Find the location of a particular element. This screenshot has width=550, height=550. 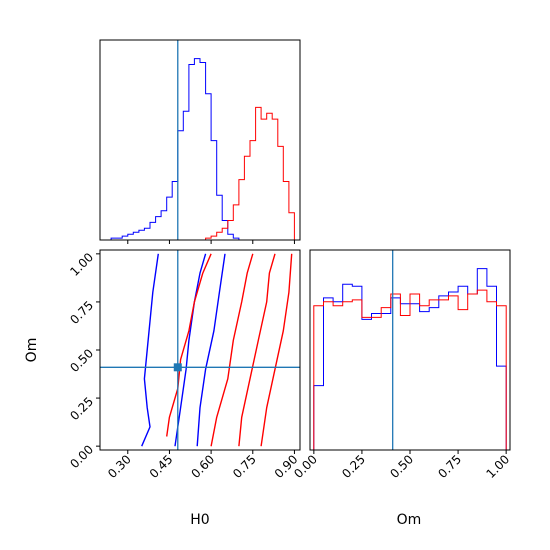

om-y-tick-label: 0.75 is located at coordinates (81, 312).